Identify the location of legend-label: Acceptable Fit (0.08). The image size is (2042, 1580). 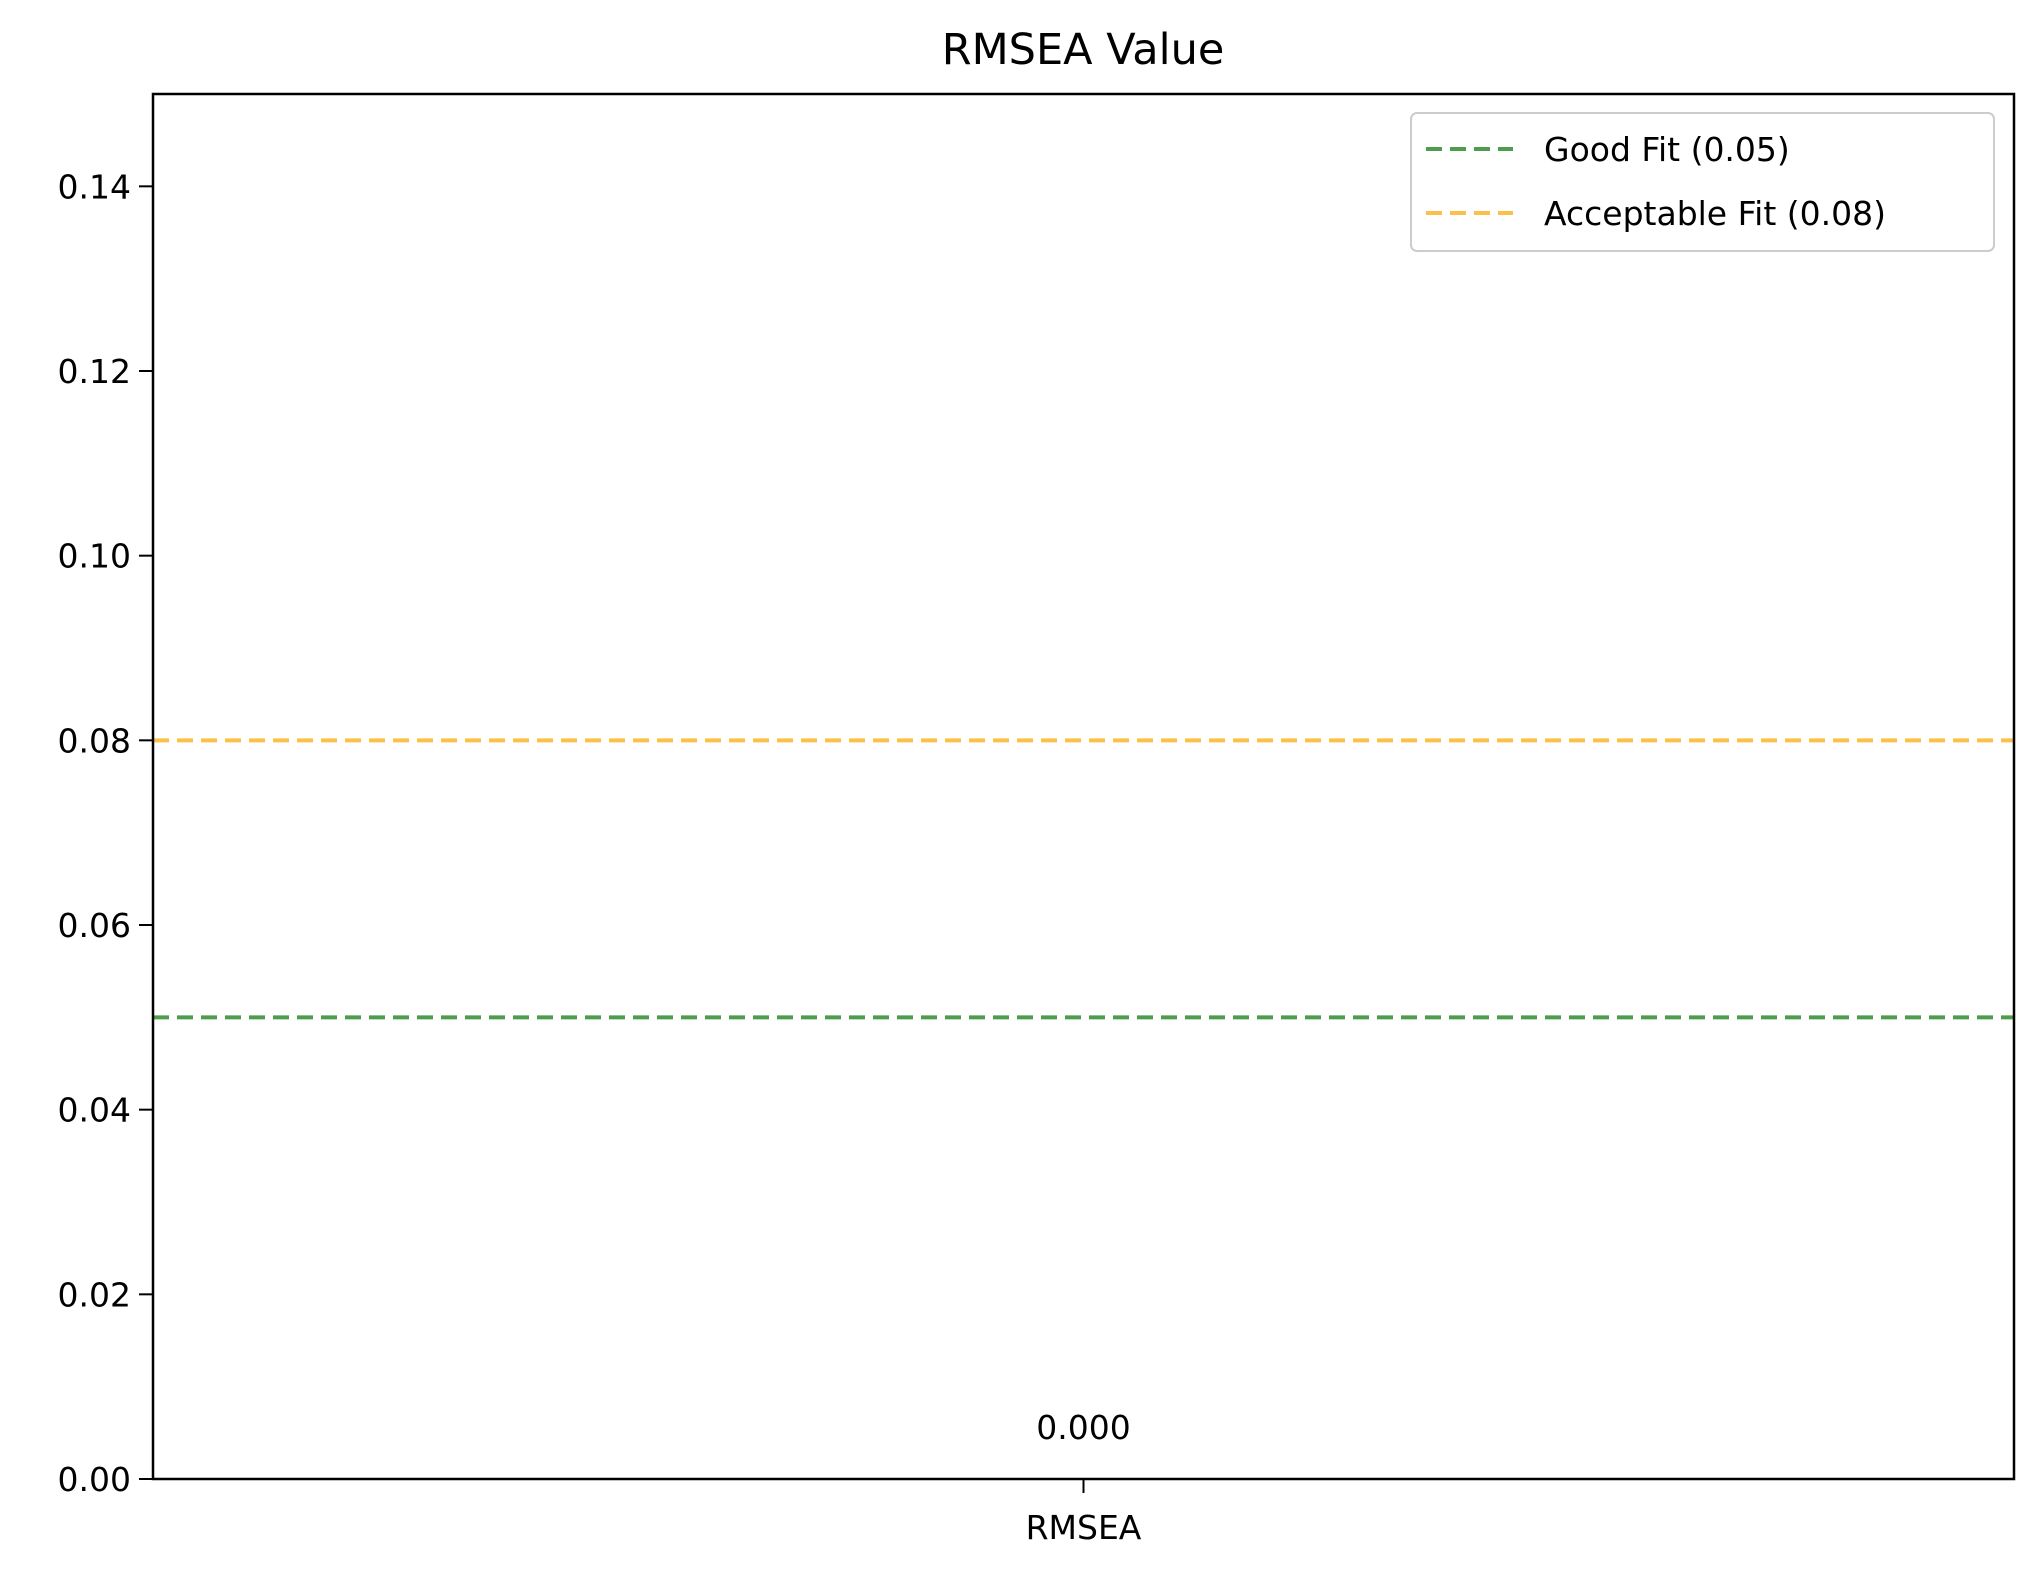
(1715, 213).